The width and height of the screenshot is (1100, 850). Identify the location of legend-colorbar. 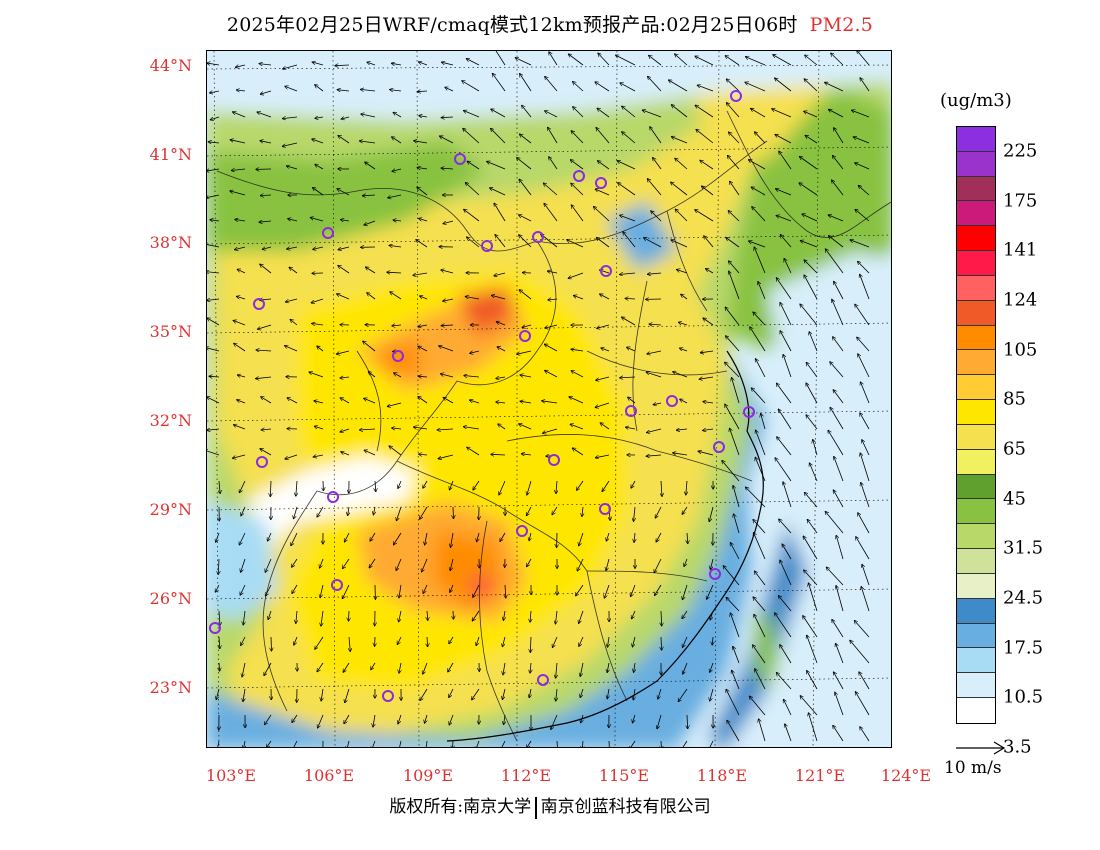
(976, 425).